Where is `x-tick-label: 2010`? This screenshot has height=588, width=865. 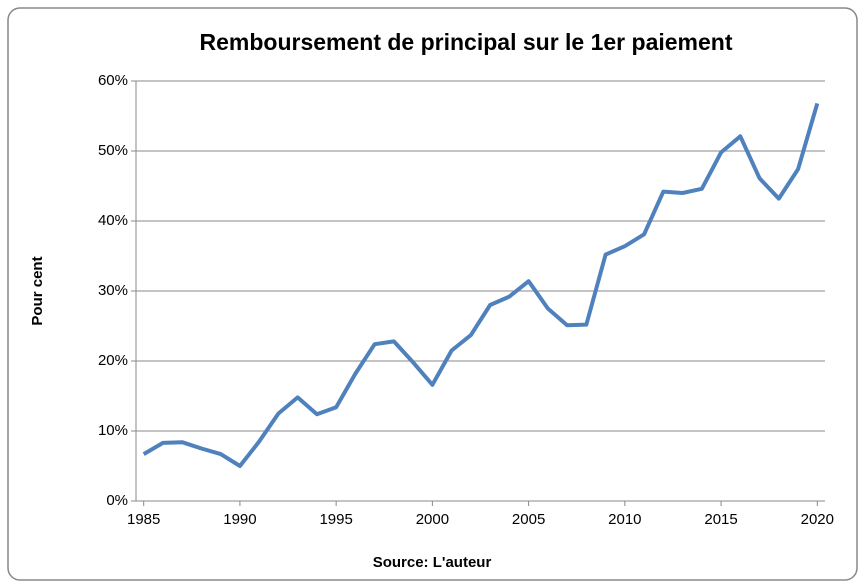 x-tick-label: 2010 is located at coordinates (624, 519).